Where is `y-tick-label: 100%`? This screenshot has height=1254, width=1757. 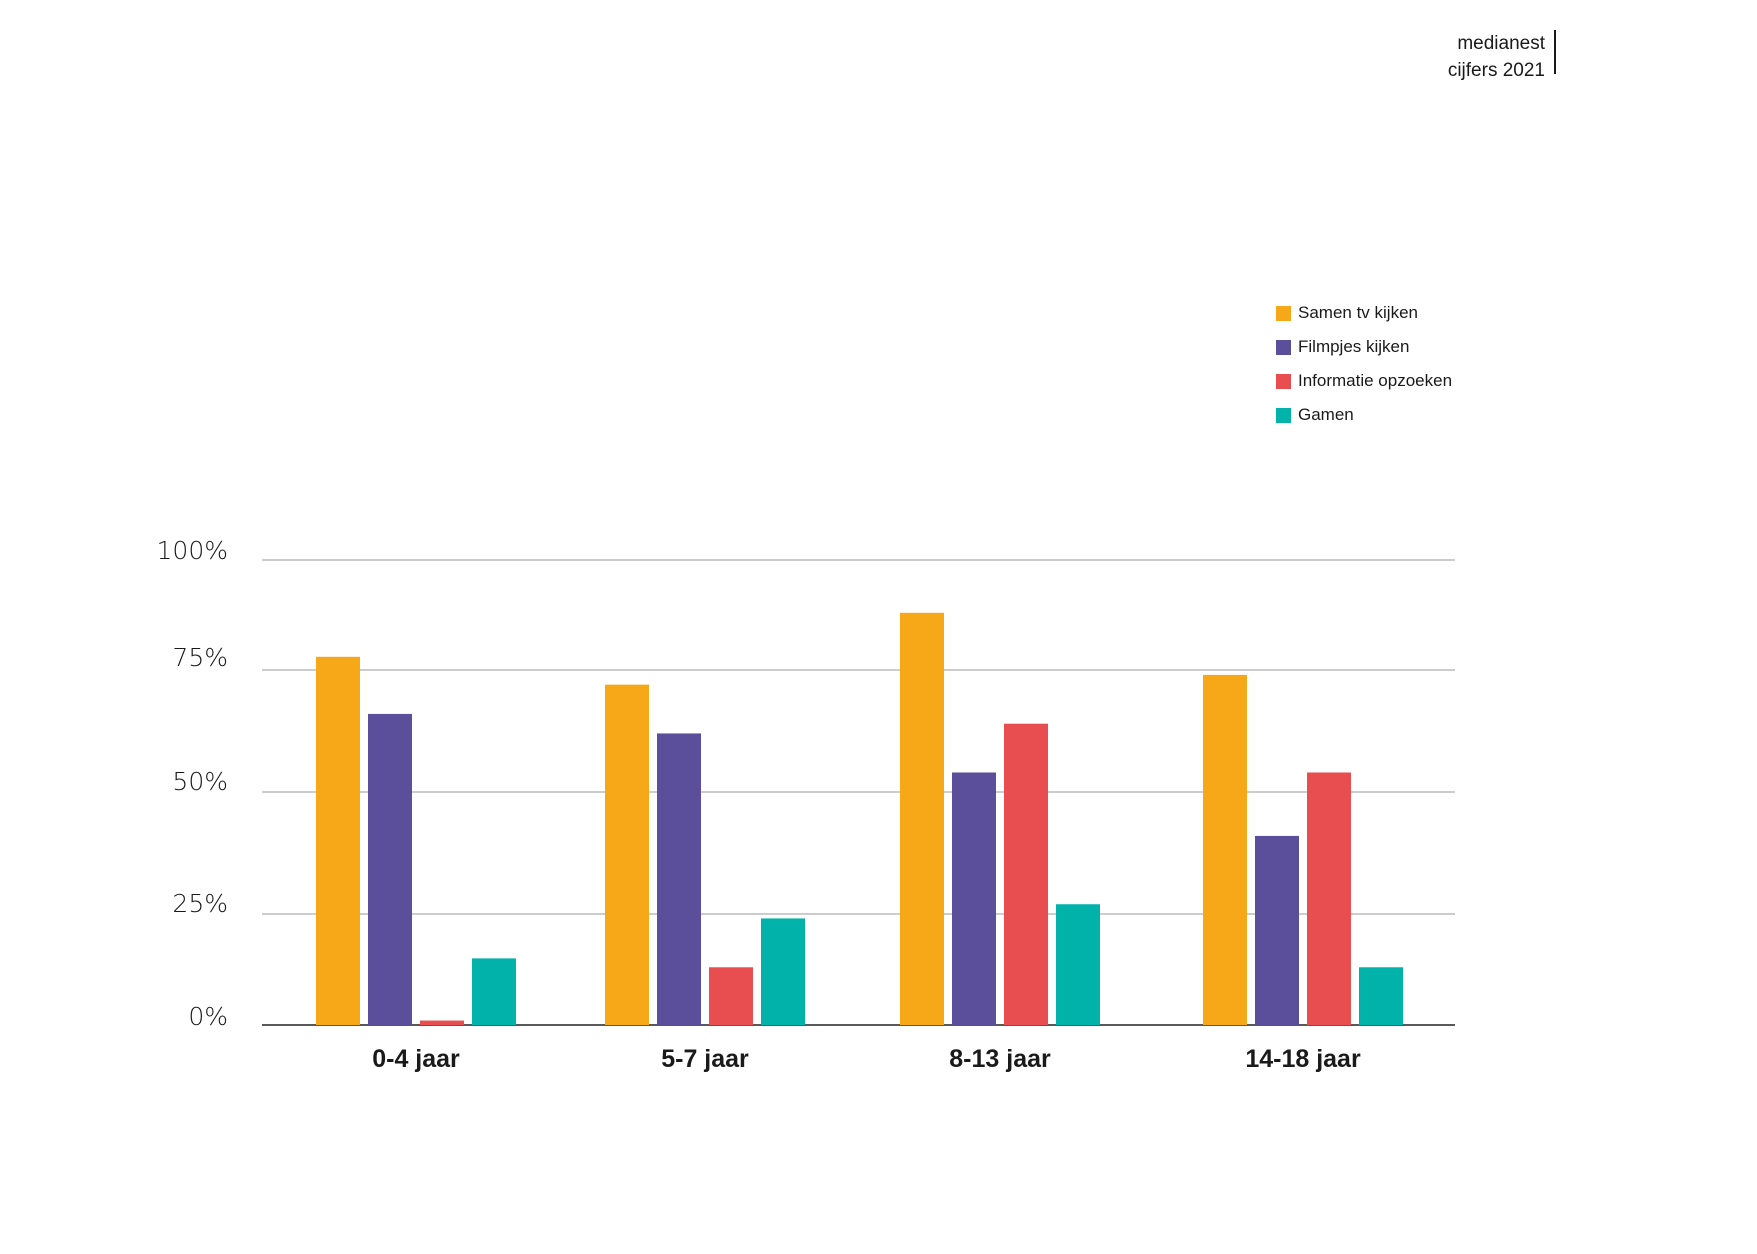 y-tick-label: 100% is located at coordinates (192, 550).